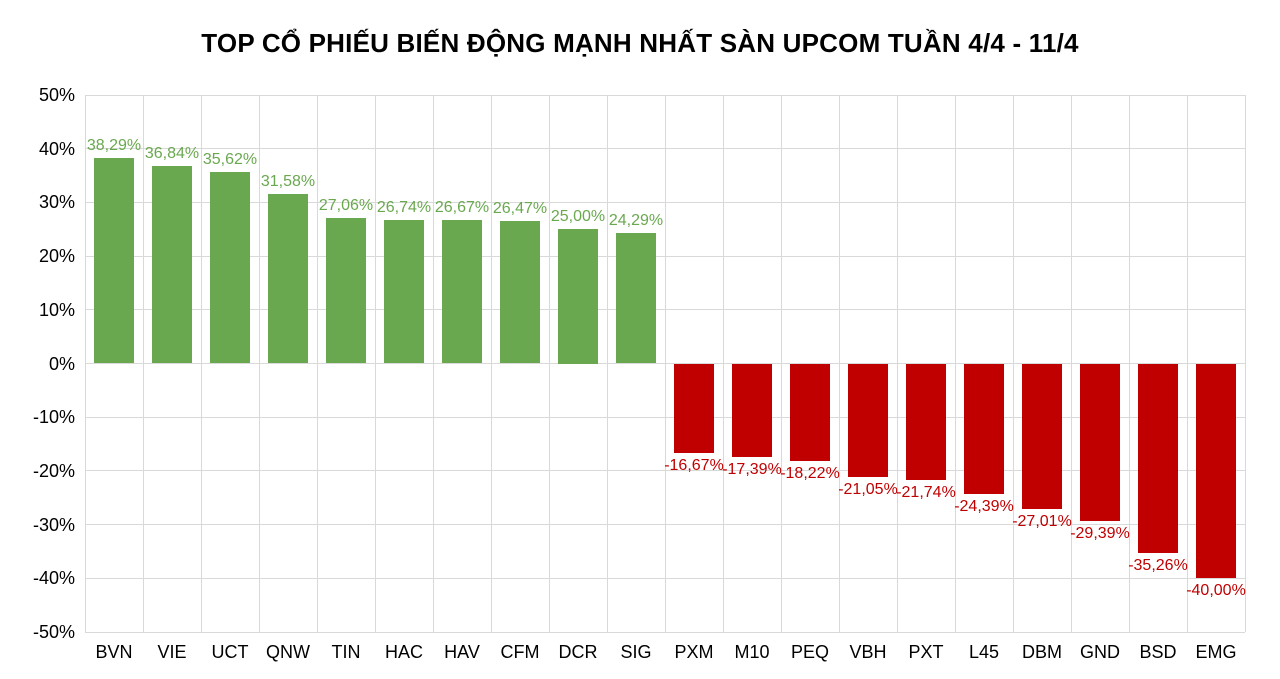 This screenshot has width=1280, height=679. What do you see at coordinates (1100, 652) in the screenshot?
I see `x-tick-label: GND` at bounding box center [1100, 652].